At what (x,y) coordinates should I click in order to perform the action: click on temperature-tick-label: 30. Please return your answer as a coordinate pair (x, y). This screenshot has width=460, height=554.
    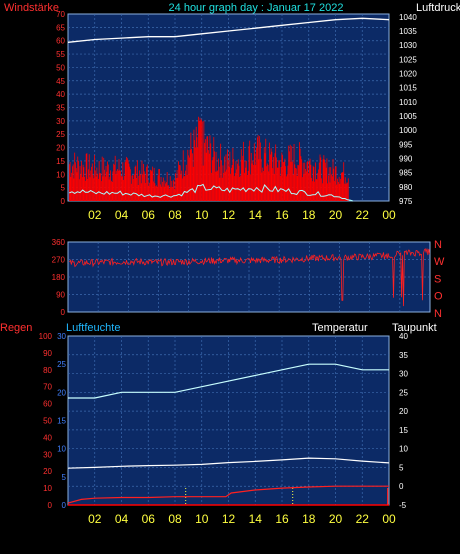
    Looking at the image, I should click on (403, 374).